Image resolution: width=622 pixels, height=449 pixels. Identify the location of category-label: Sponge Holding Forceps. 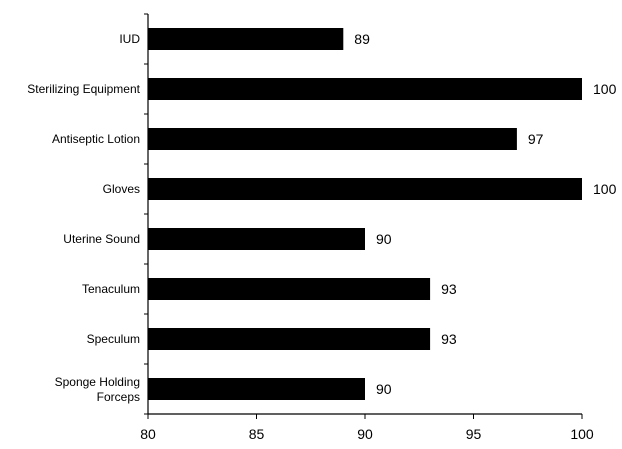
(97, 389).